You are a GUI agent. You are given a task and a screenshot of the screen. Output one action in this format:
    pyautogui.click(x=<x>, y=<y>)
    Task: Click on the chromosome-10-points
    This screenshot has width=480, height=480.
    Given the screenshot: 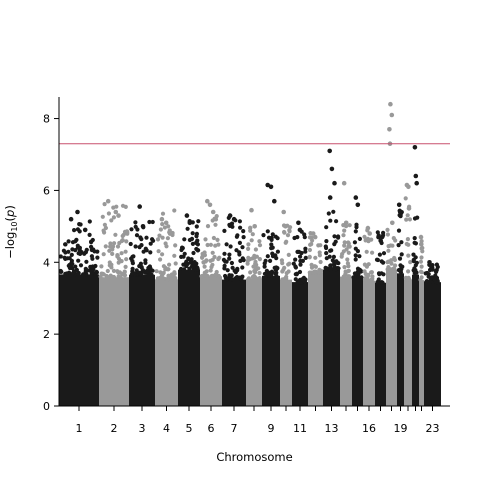 What is the action you would take?
    pyautogui.click(x=286, y=307)
    